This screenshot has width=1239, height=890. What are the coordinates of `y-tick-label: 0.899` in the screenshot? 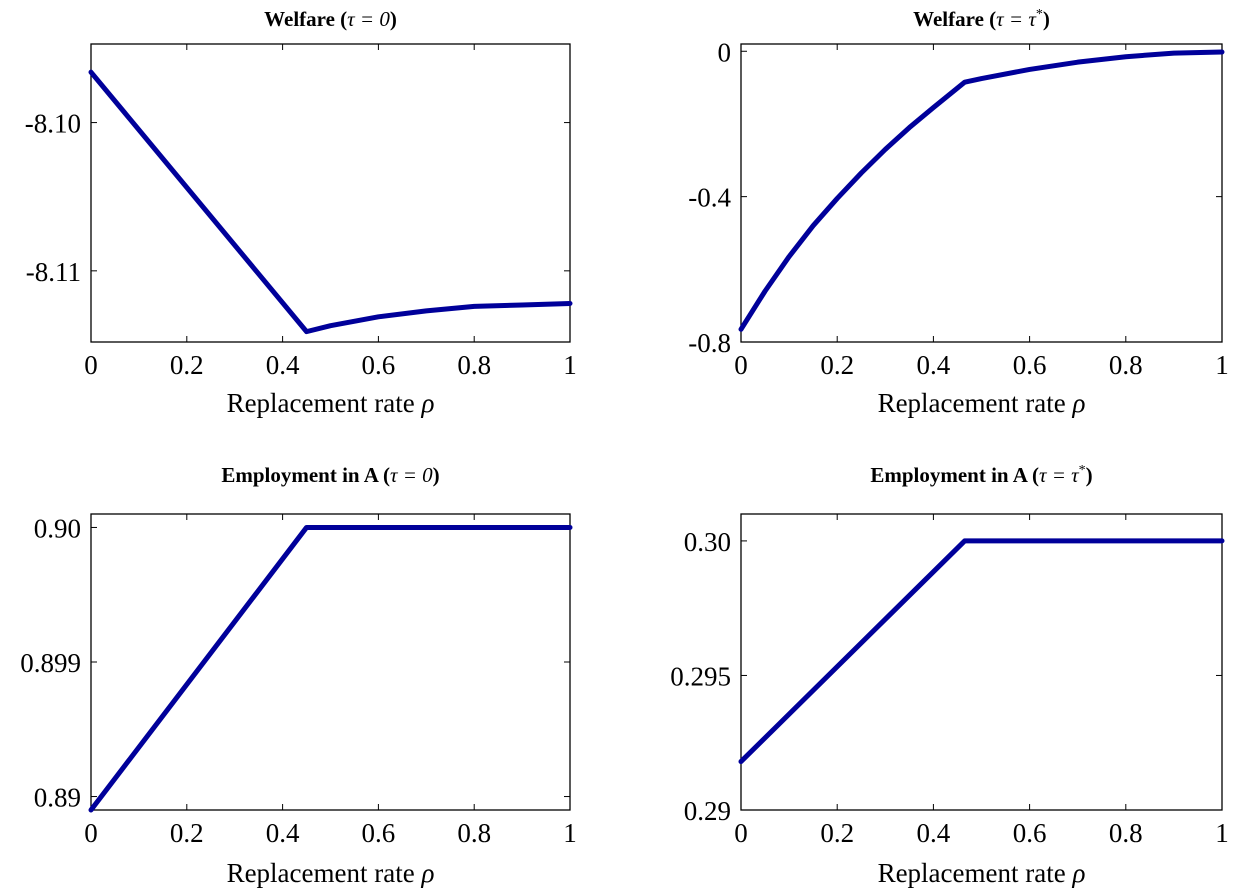 It's located at (50, 663).